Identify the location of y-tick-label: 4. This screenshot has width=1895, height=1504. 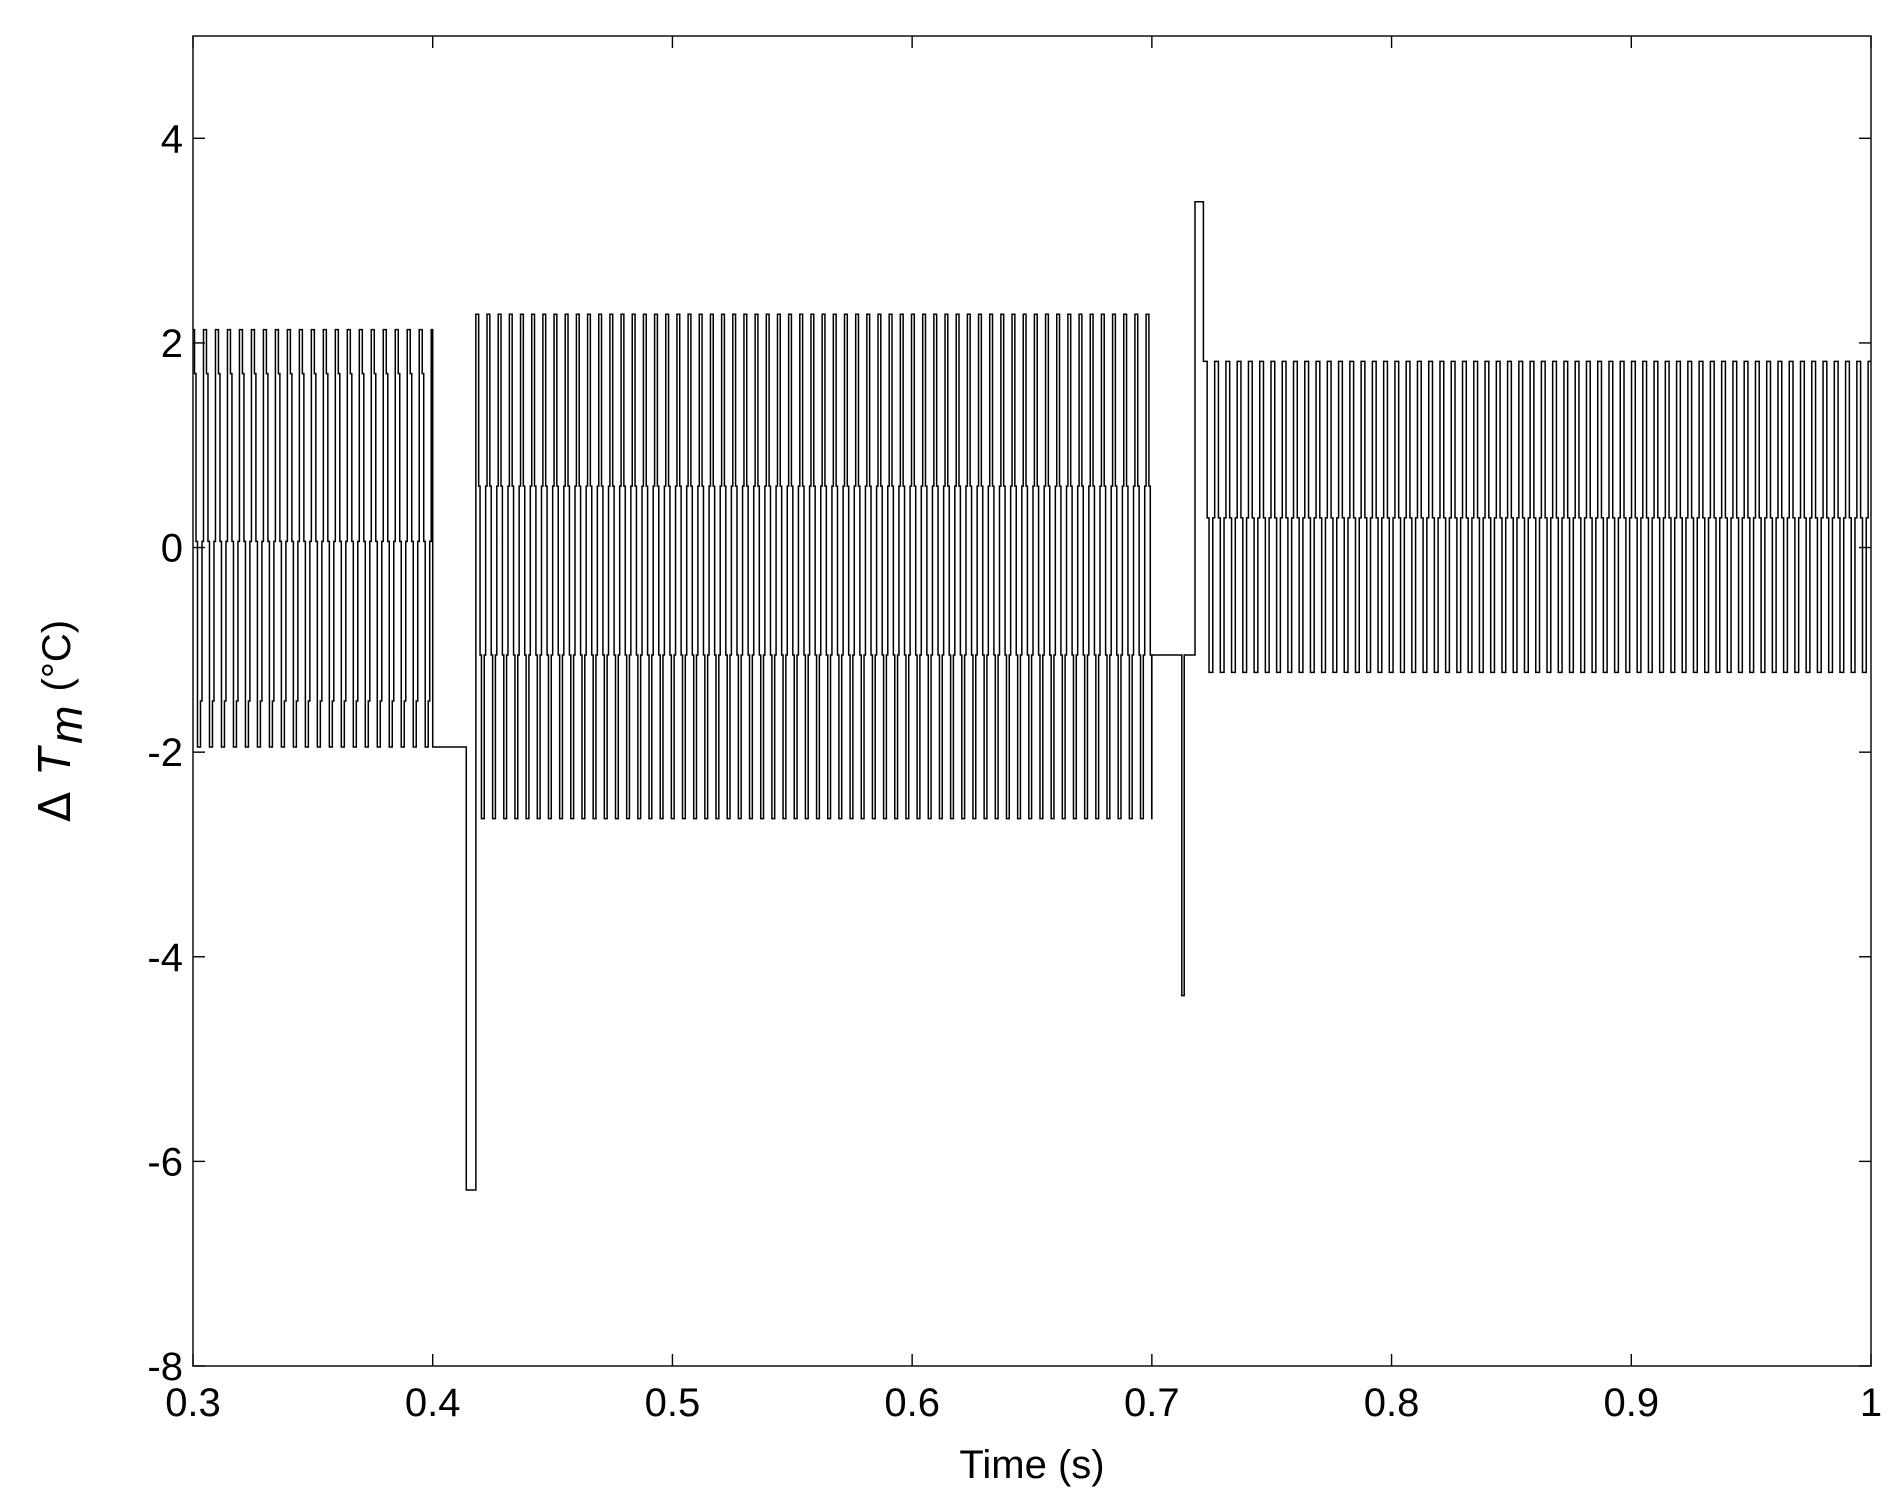
(172, 139).